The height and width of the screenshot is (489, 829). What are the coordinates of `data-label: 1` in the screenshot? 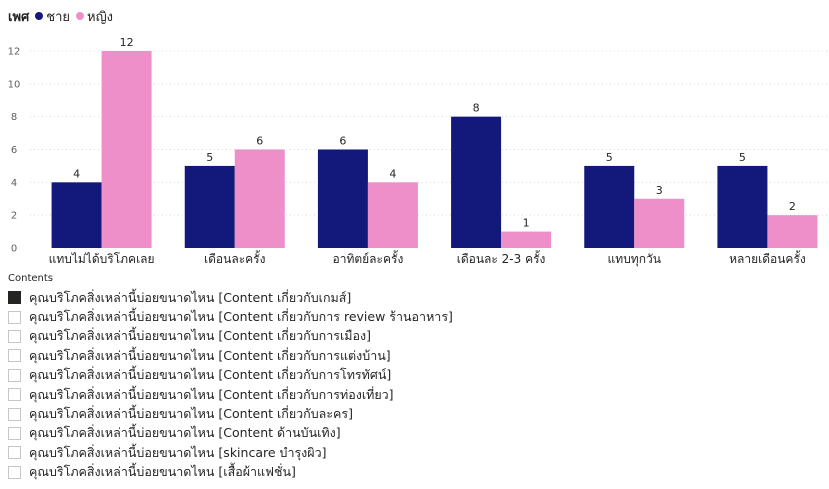 It's located at (526, 223).